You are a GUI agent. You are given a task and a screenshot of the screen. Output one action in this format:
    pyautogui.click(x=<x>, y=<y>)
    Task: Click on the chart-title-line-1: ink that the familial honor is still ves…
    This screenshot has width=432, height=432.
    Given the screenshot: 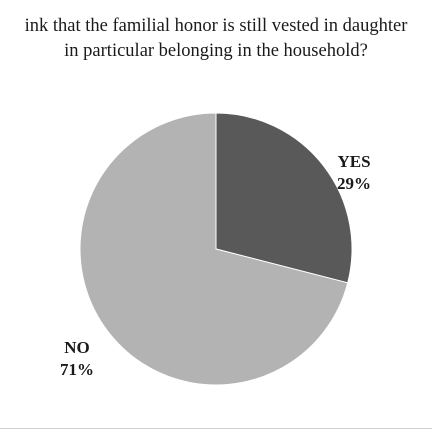 What is the action you would take?
    pyautogui.click(x=216, y=26)
    